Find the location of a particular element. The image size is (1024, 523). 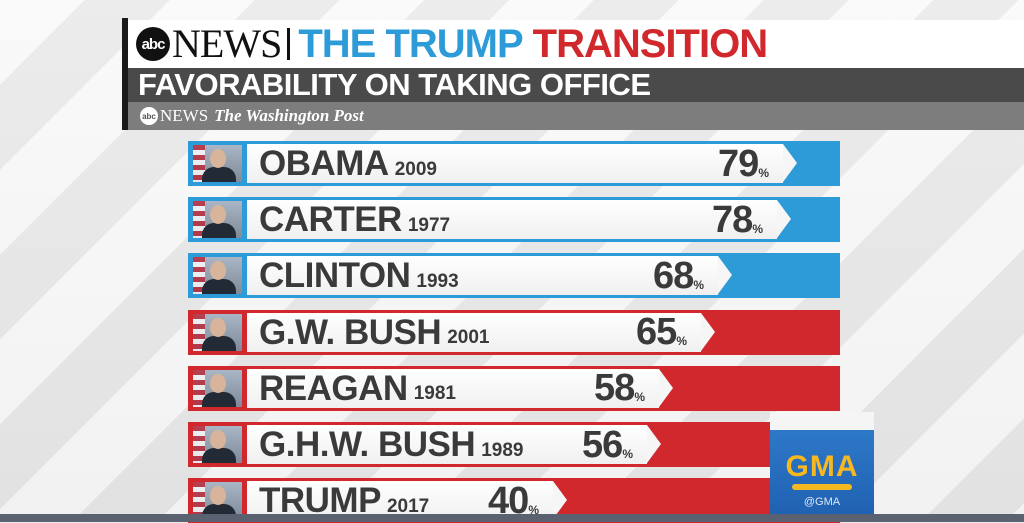

president-name: G.H.W. BUSH is located at coordinates (367, 444).